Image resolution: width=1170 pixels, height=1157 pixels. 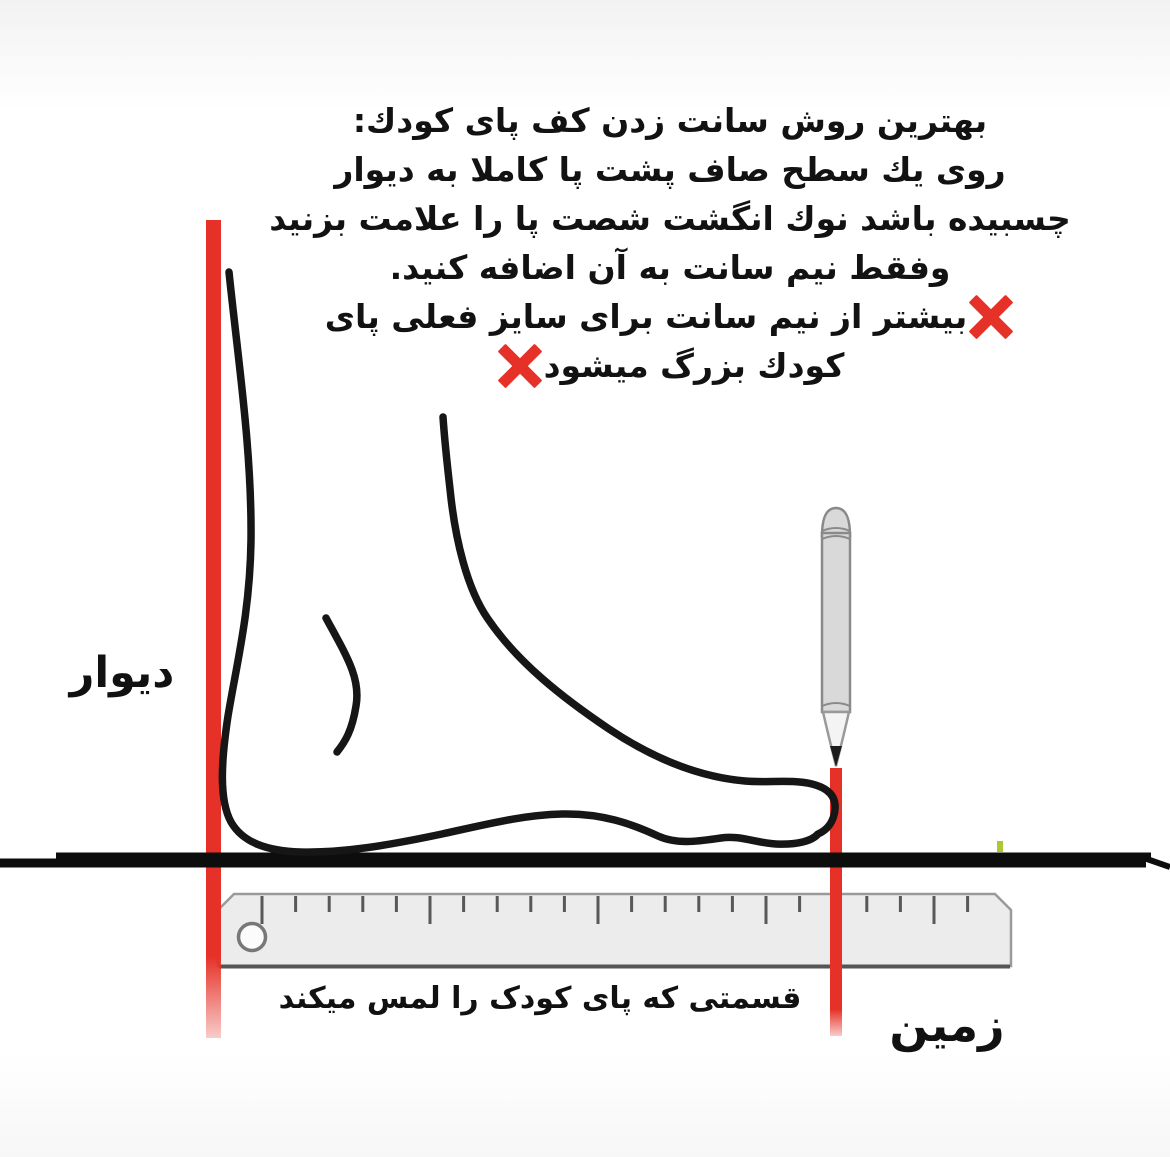 What do you see at coordinates (670, 120) in the screenshot?
I see `instruction-line-1: بهترین روش سانت زدن کف پای کودك:` at bounding box center [670, 120].